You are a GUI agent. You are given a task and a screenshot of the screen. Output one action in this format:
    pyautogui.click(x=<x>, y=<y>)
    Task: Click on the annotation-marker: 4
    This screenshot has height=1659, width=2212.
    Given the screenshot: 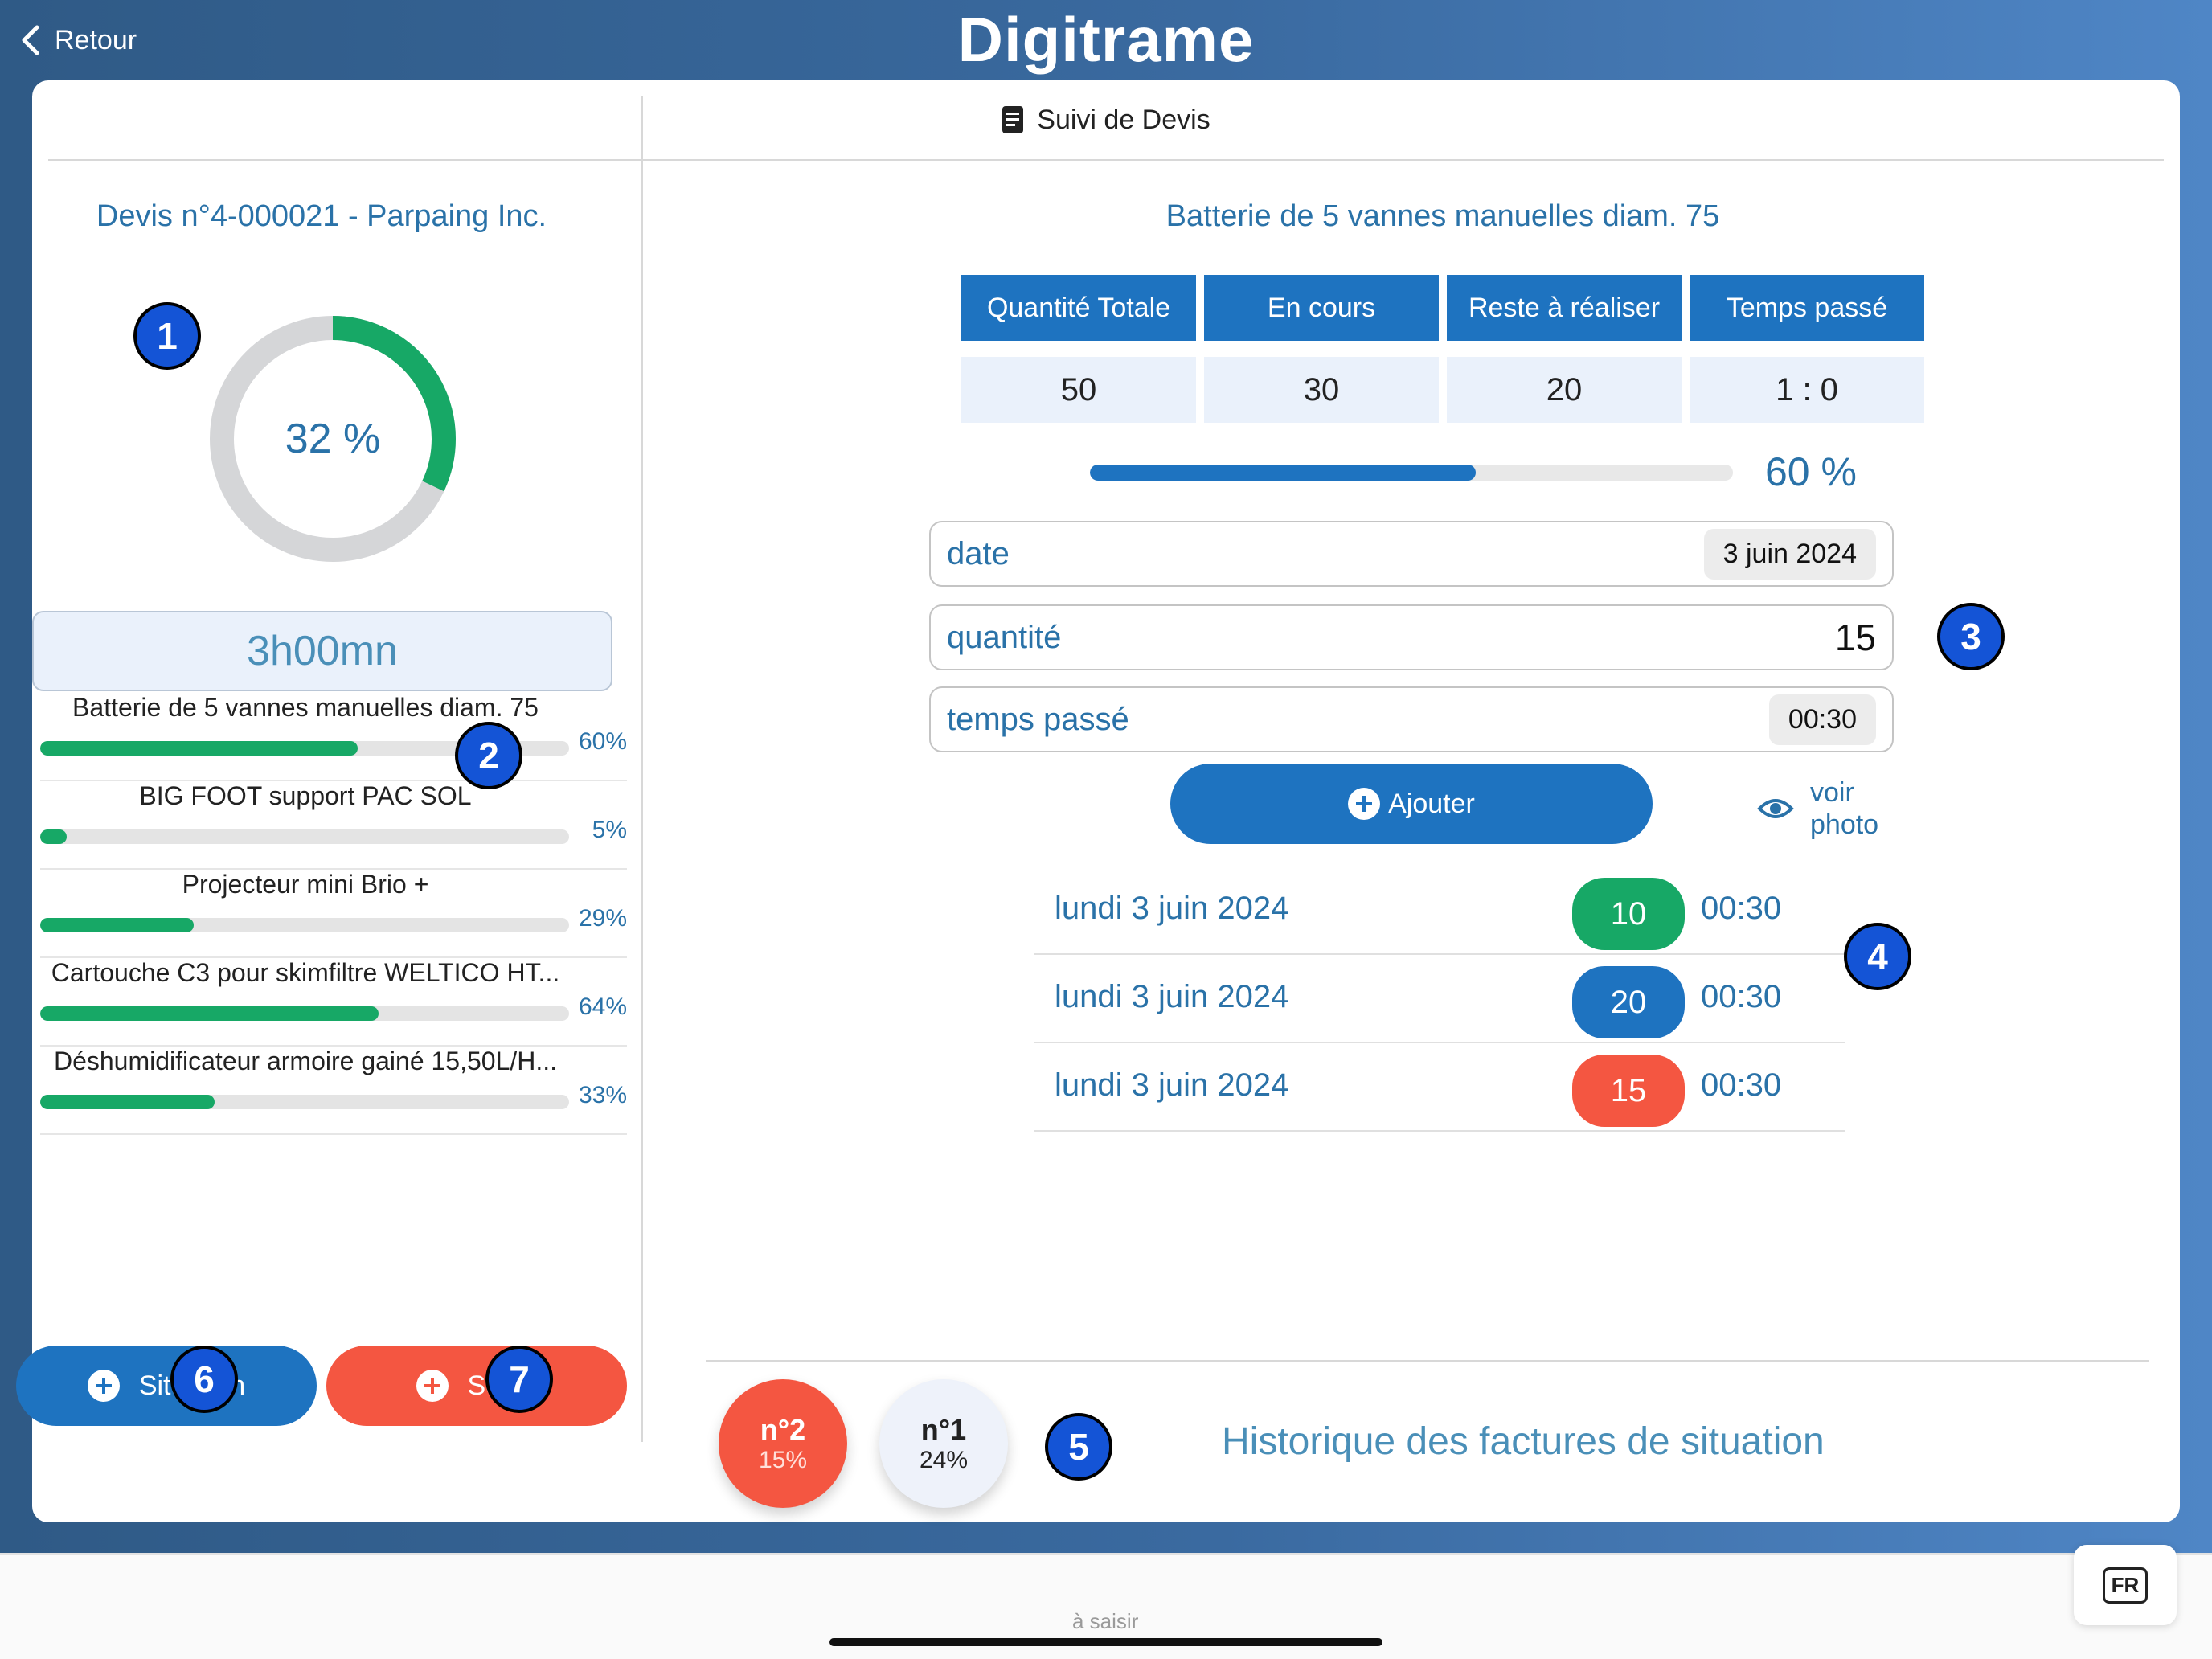 What is the action you would take?
    pyautogui.click(x=1877, y=956)
    